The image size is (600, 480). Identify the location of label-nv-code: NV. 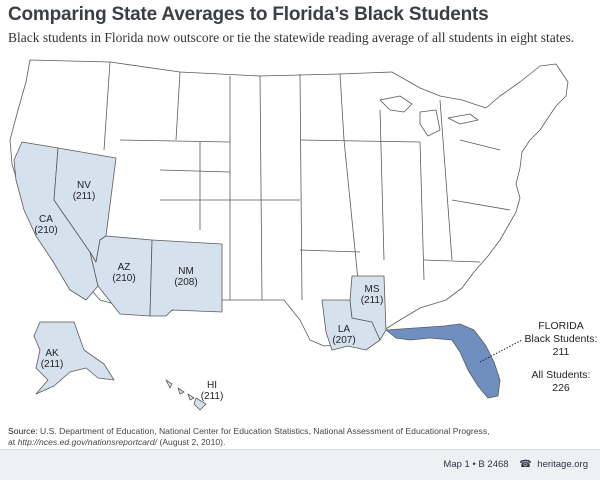
(84, 185).